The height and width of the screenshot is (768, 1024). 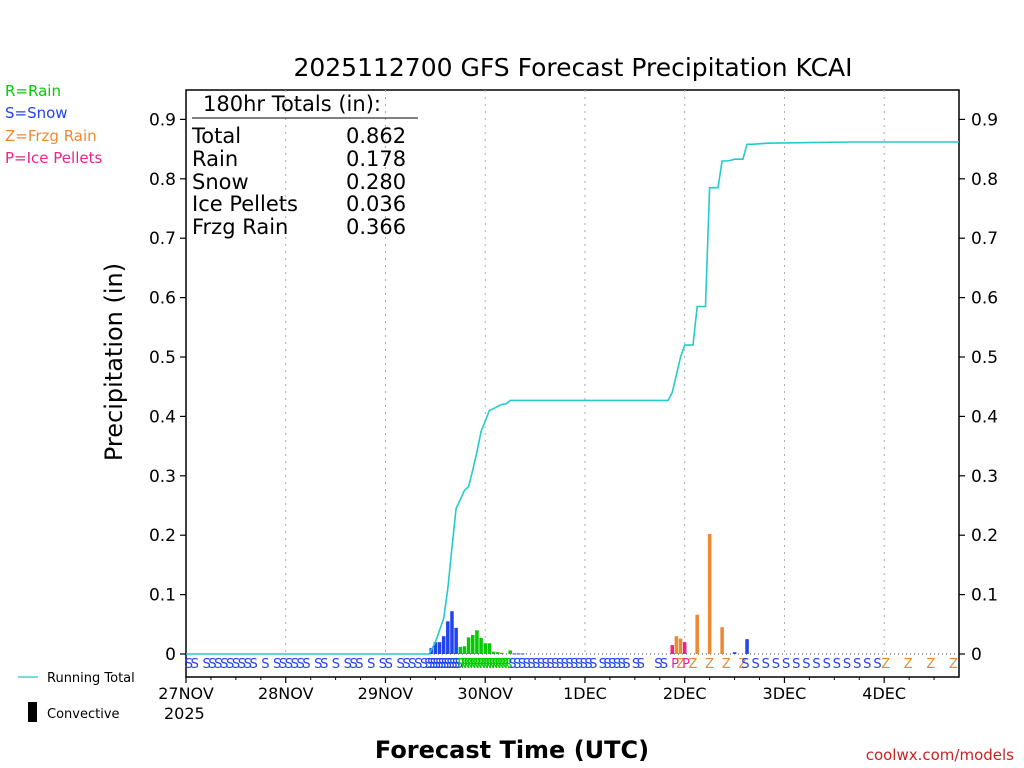 What do you see at coordinates (953, 664) in the screenshot?
I see `type-strip-7-6: Z` at bounding box center [953, 664].